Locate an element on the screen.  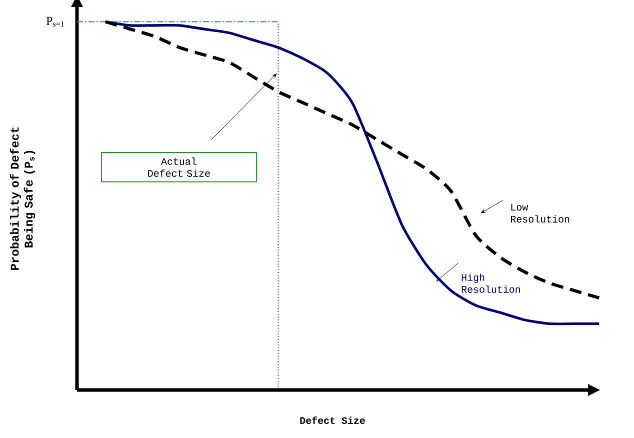
annotation: Actual Defect Size is located at coordinates (179, 167).